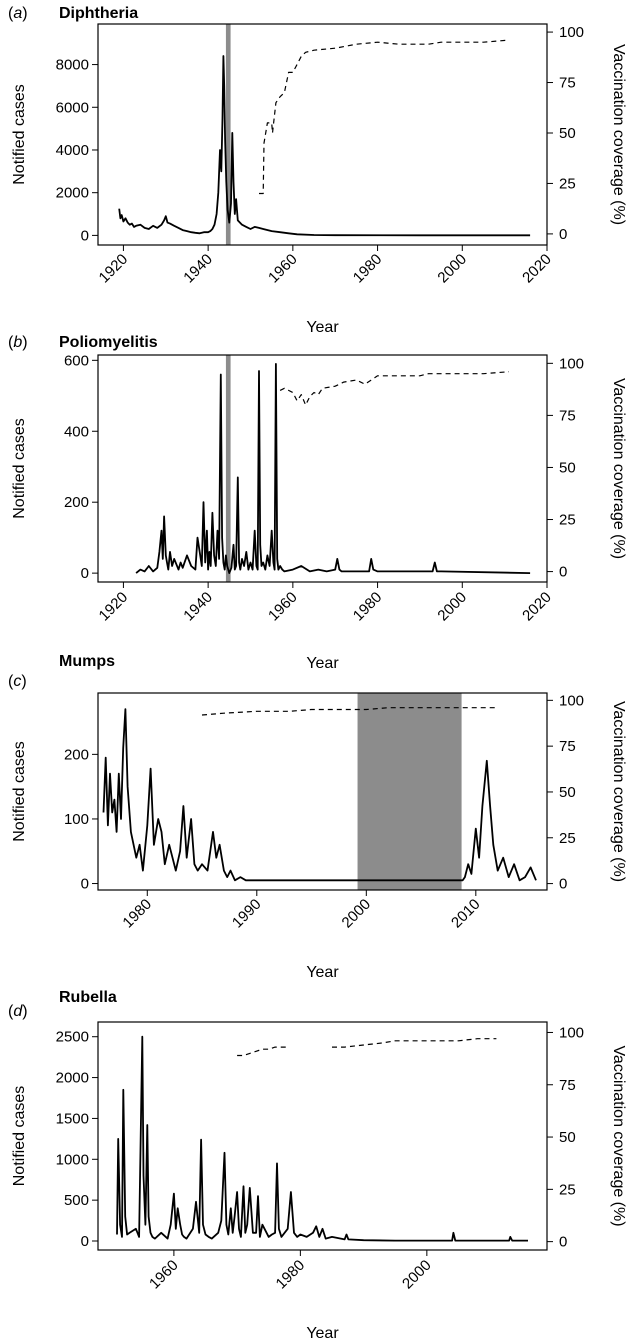  What do you see at coordinates (108, 342) in the screenshot?
I see `panel-title: Poliomyelitis` at bounding box center [108, 342].